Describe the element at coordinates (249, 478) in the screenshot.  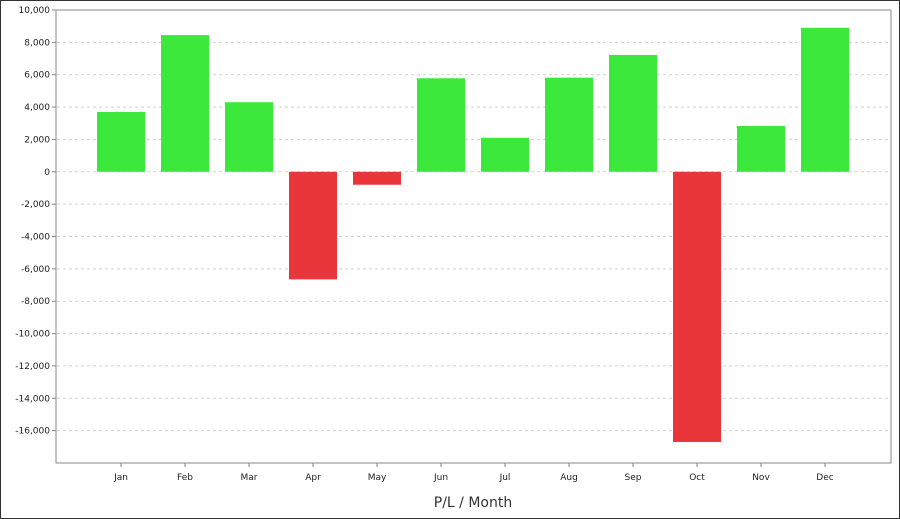
I see `x-tick-label: Mar` at that location.